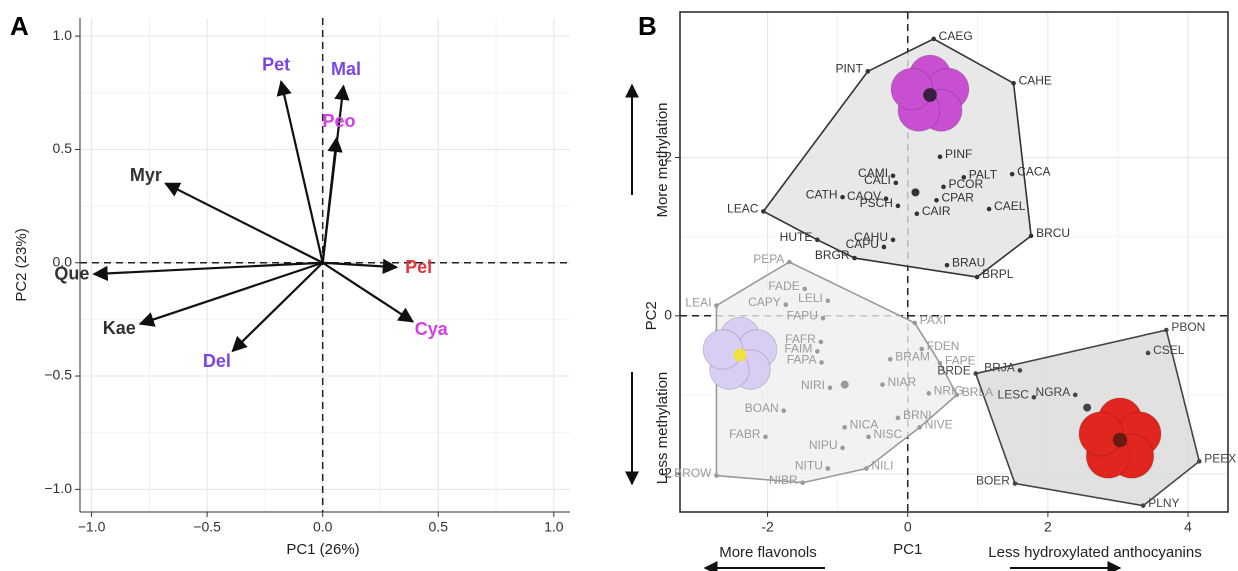 This screenshot has width=1238, height=571. I want to click on sample-label: NITU, so click(809, 466).